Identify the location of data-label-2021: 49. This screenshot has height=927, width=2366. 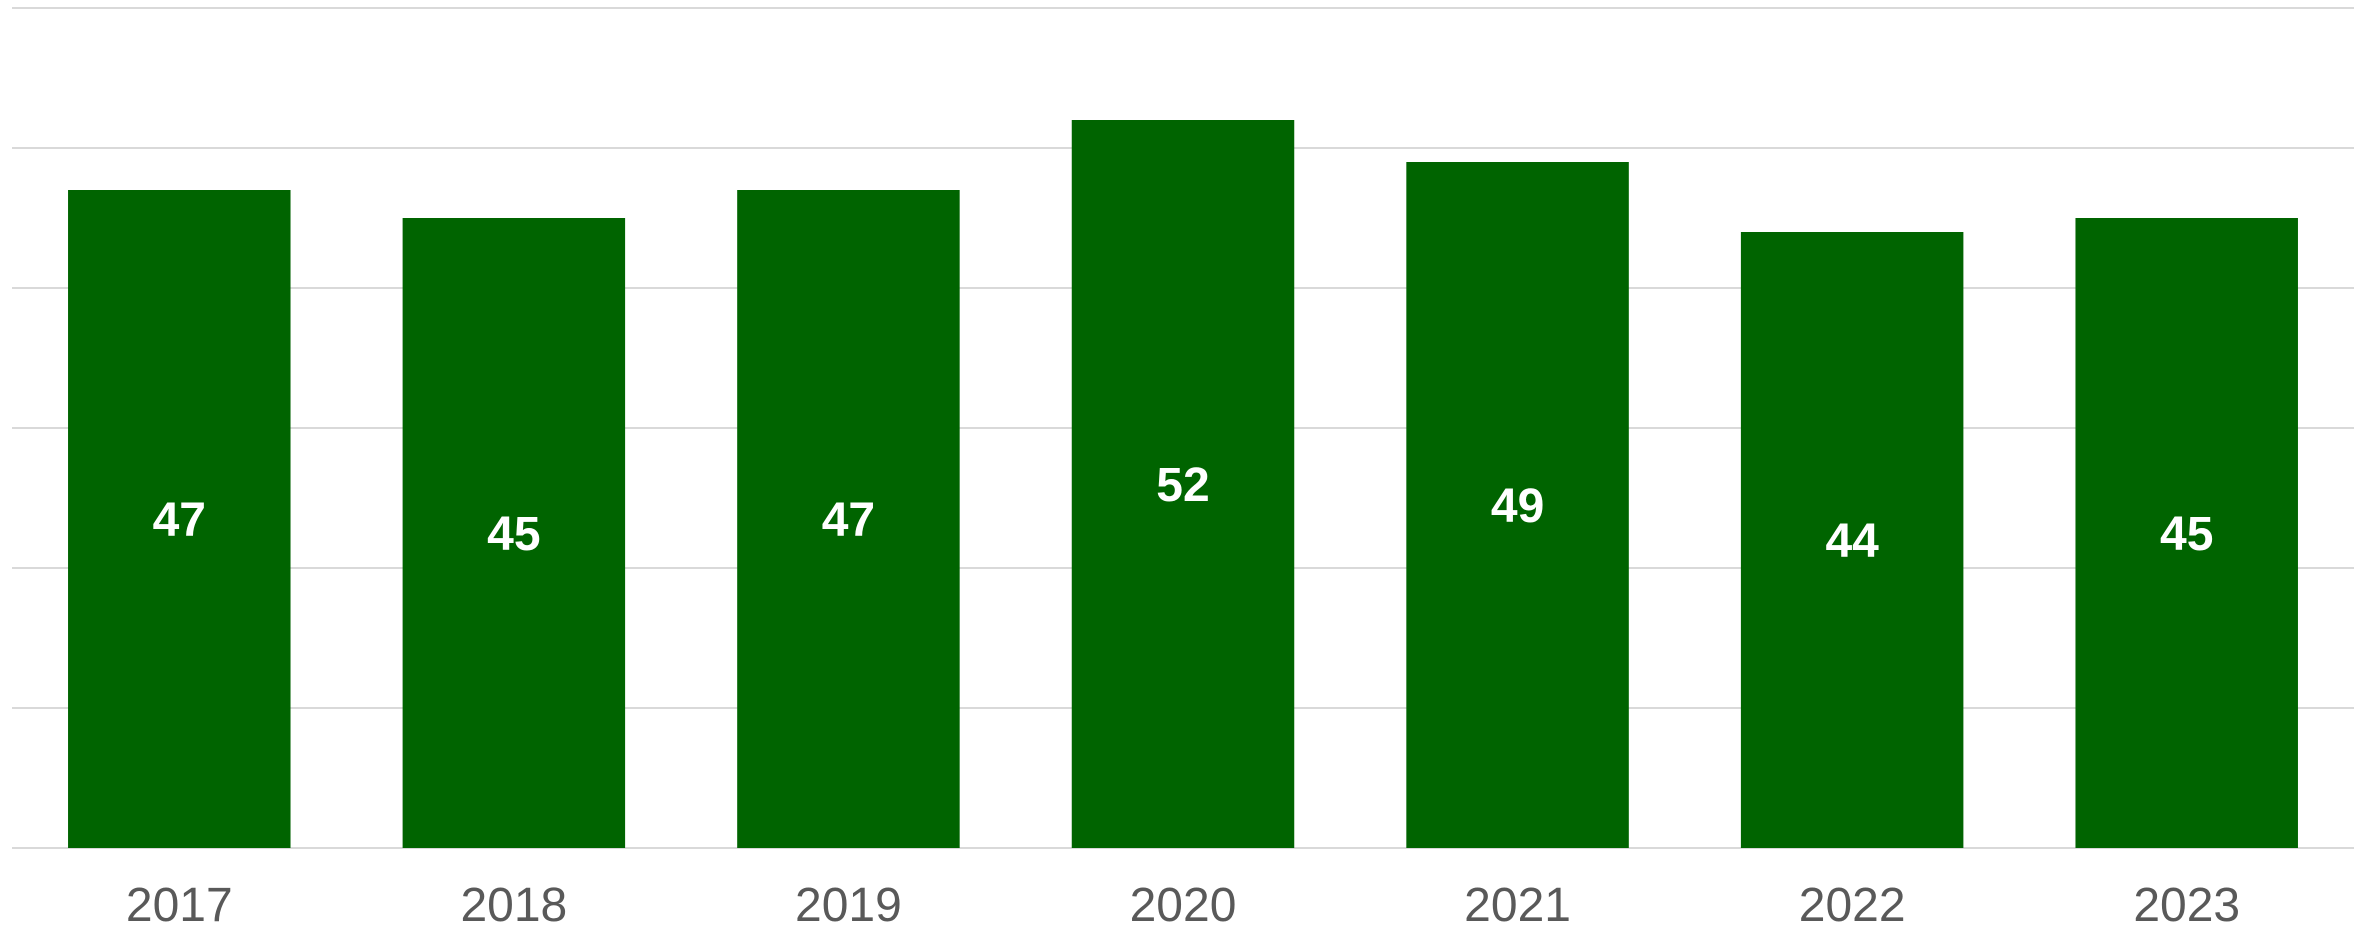
(1517, 506).